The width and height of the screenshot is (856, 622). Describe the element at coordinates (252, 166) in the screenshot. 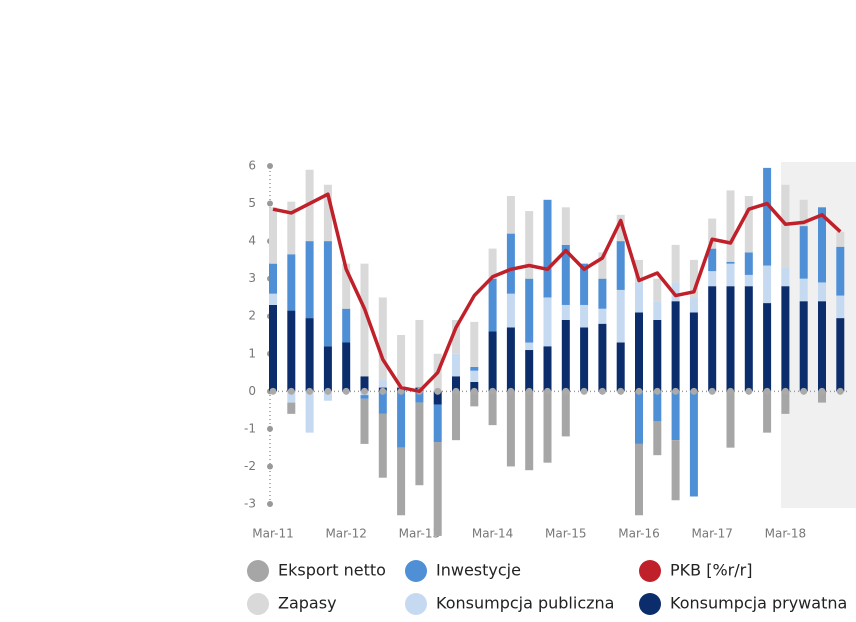

I see `y-tick-label: 6` at that location.